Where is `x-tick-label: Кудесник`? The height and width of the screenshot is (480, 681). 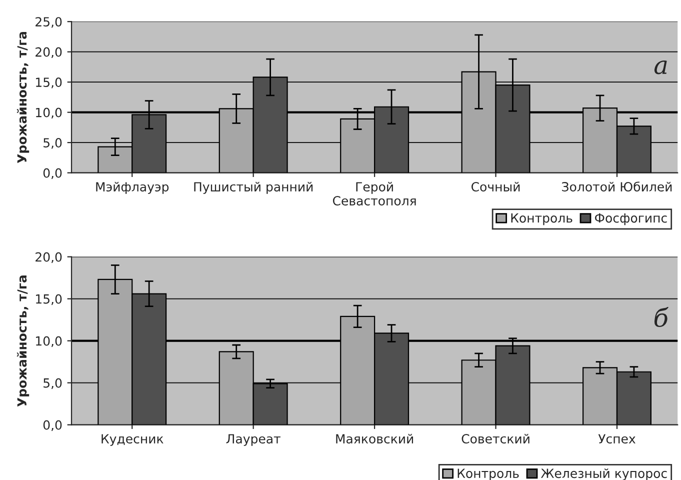 x-tick-label: Кудесник is located at coordinates (133, 440).